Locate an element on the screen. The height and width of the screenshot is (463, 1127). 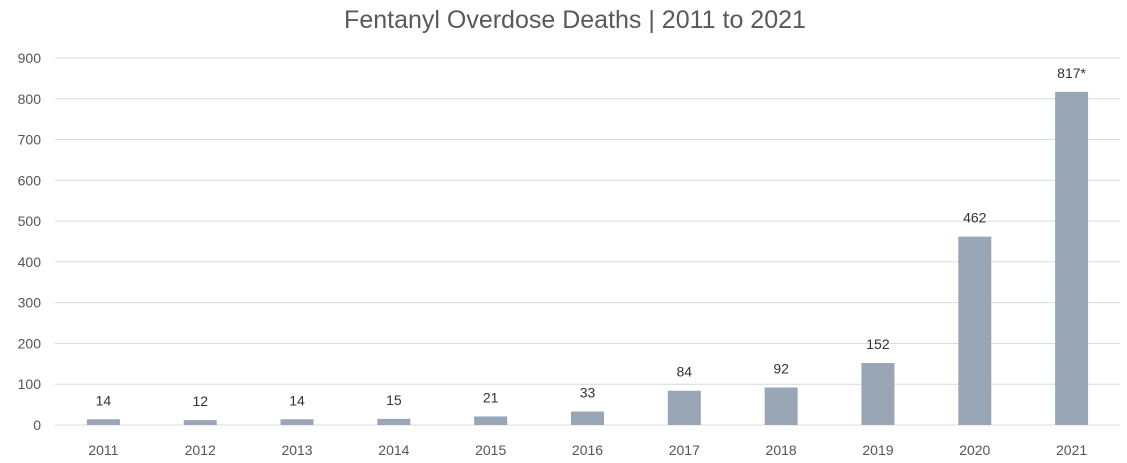
y-tick-label: 900 is located at coordinates (30, 58).